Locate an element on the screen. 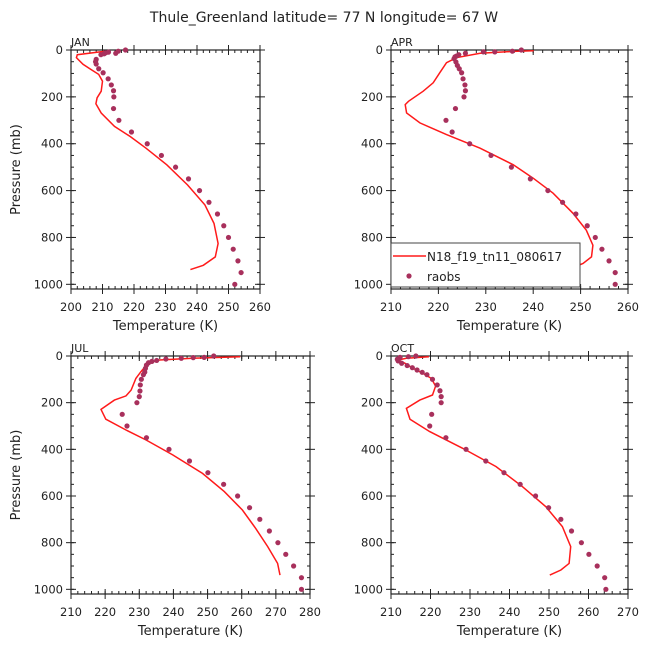  panel-title: JUL is located at coordinates (79, 348).